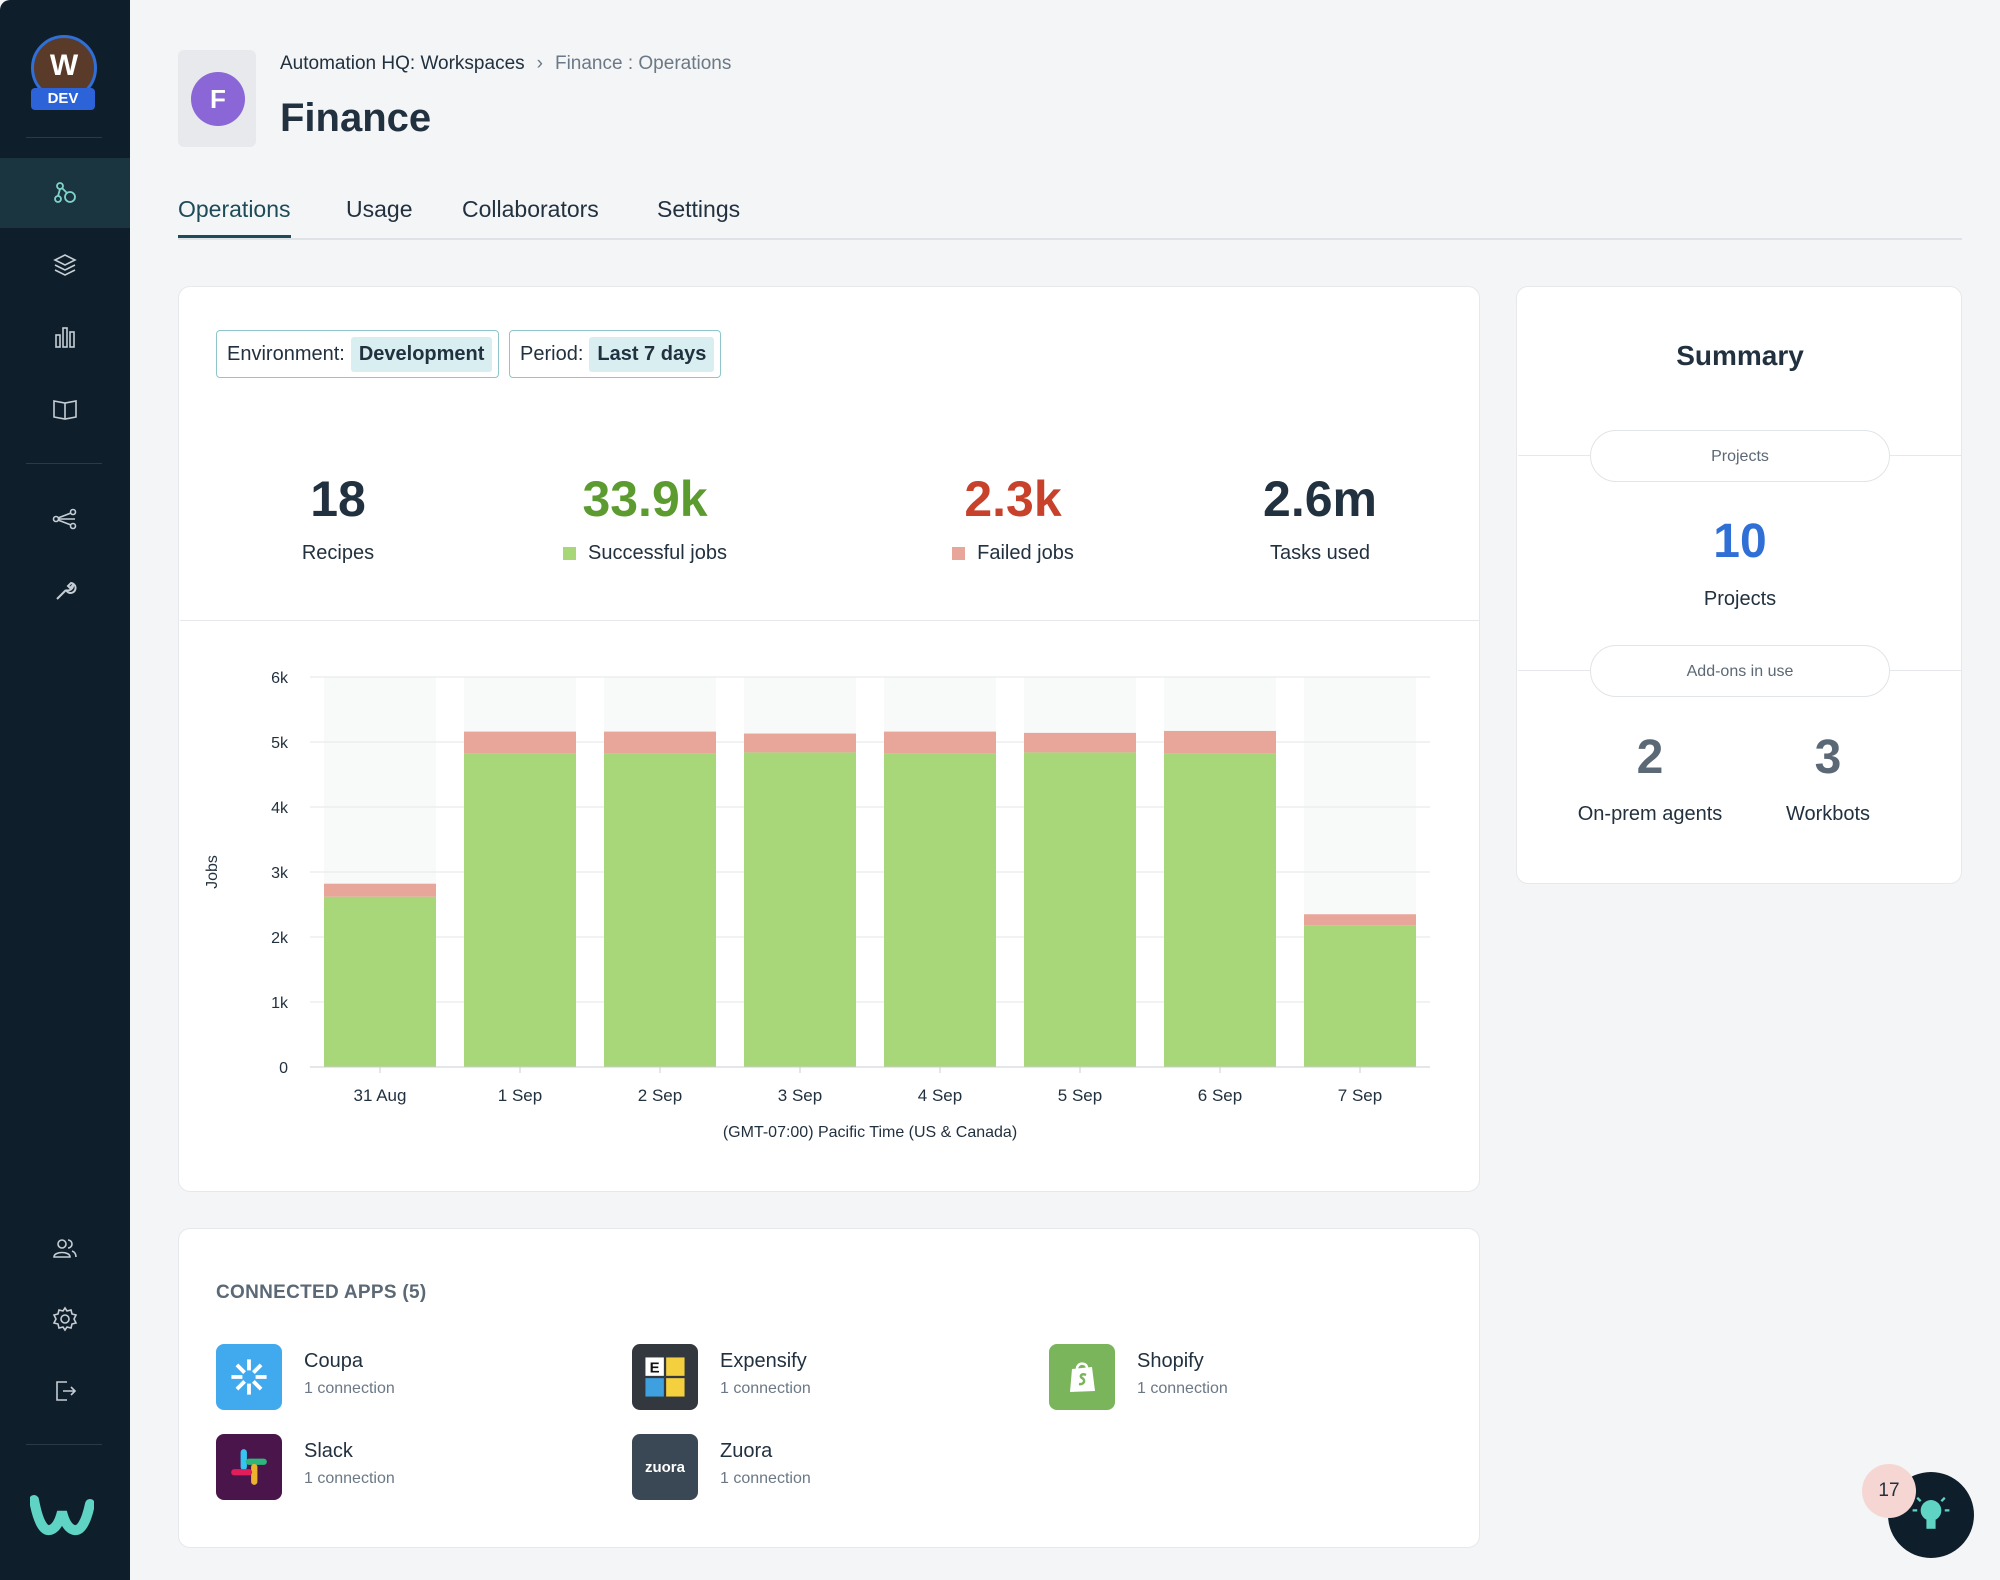  What do you see at coordinates (652, 354) in the screenshot?
I see `period-filter-value: Last 7 days` at bounding box center [652, 354].